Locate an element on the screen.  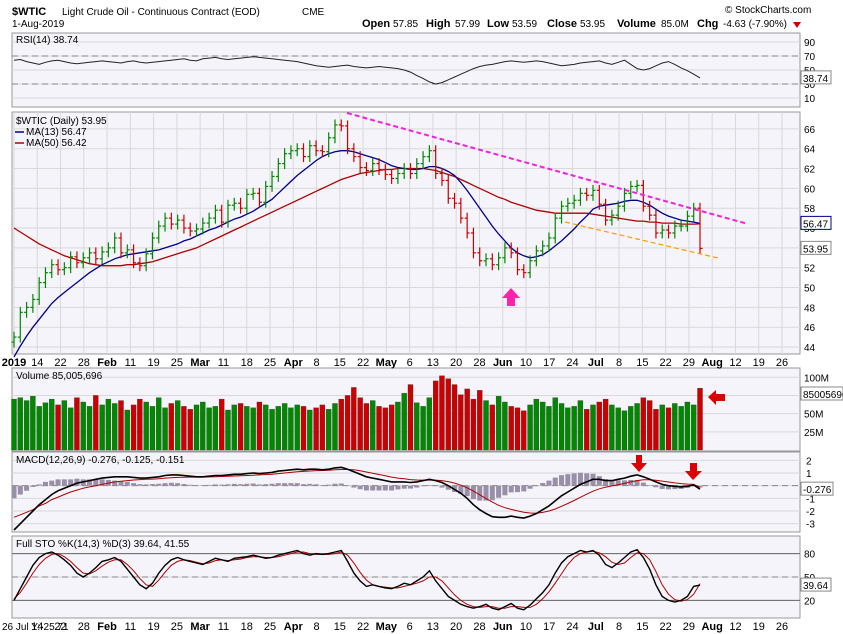
sto-tick-label: 80 is located at coordinates (810, 555).